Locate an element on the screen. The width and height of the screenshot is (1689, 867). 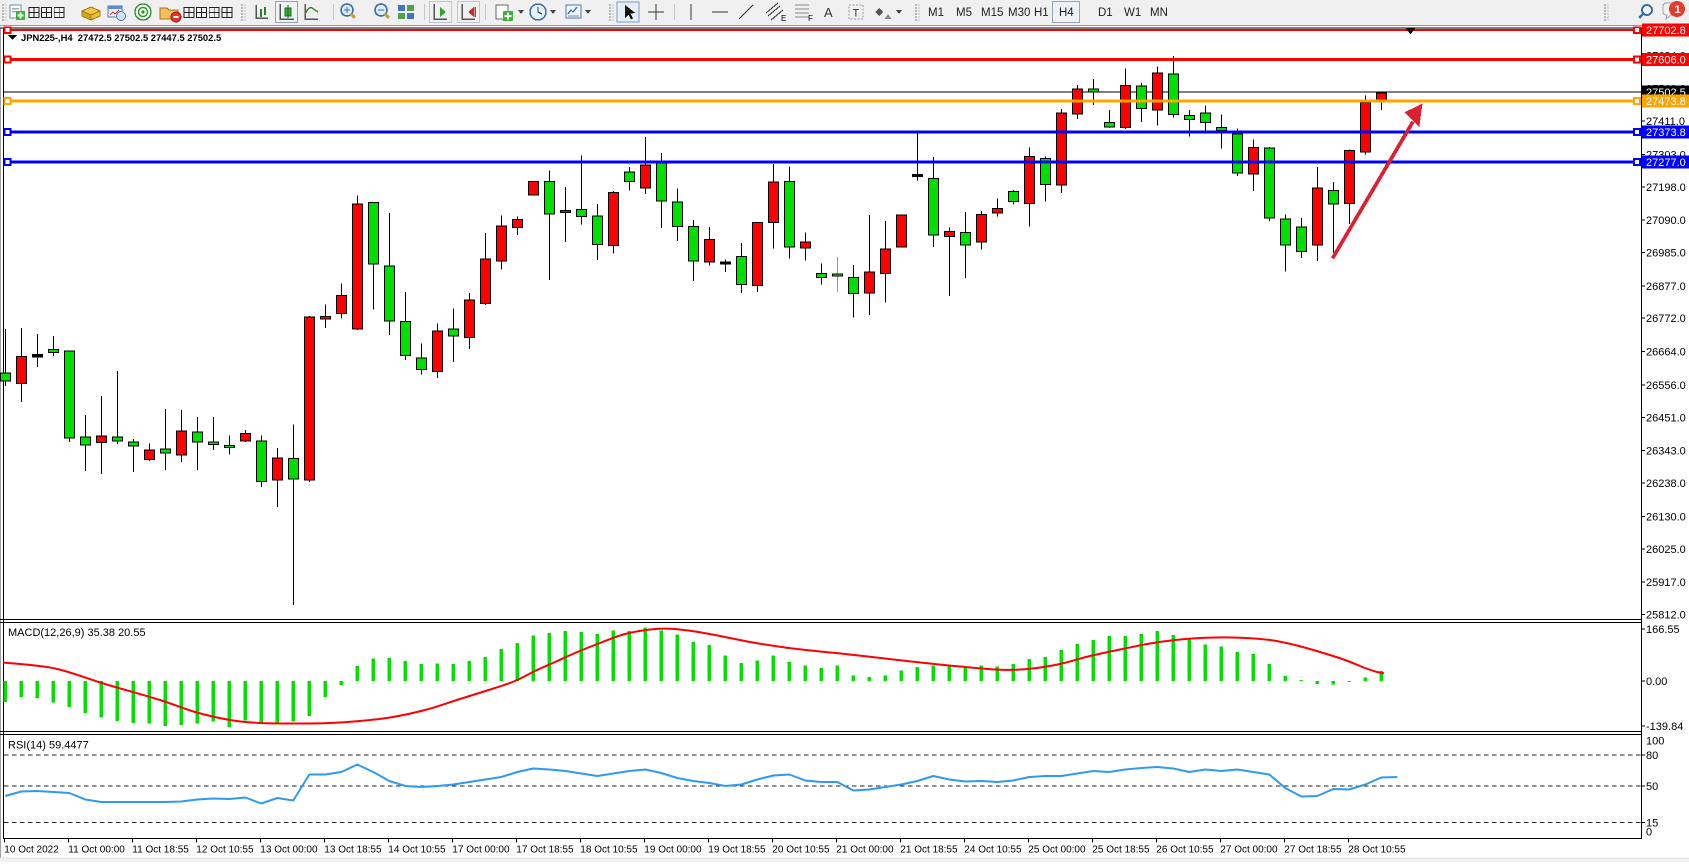
svg-text: 80 is located at coordinates (1652, 756).